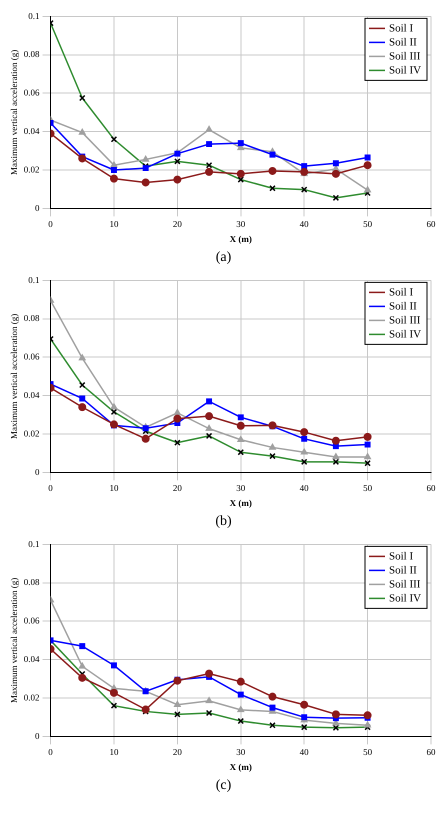  Describe the element at coordinates (223, 522) in the screenshot. I see `text: (b)` at that location.